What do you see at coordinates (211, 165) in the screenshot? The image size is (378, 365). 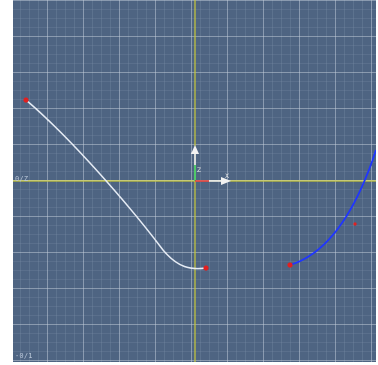 I see `transform-gizmo: Z X` at bounding box center [211, 165].